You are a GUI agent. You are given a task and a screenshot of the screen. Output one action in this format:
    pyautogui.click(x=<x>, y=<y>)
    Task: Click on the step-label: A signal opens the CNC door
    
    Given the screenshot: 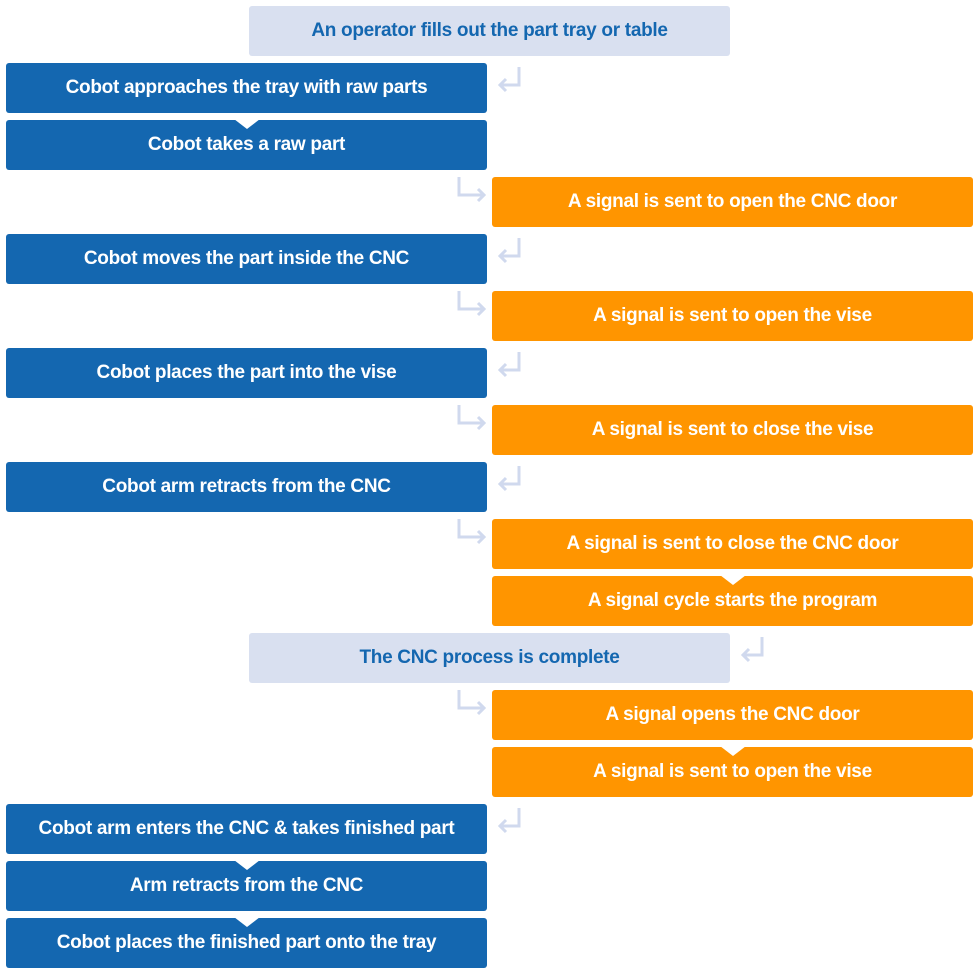 What is the action you would take?
    pyautogui.click(x=732, y=714)
    